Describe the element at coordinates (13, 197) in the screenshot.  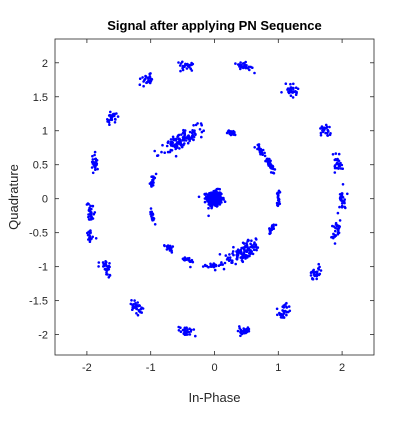
I see `y-axis-label: Quadrature` at that location.